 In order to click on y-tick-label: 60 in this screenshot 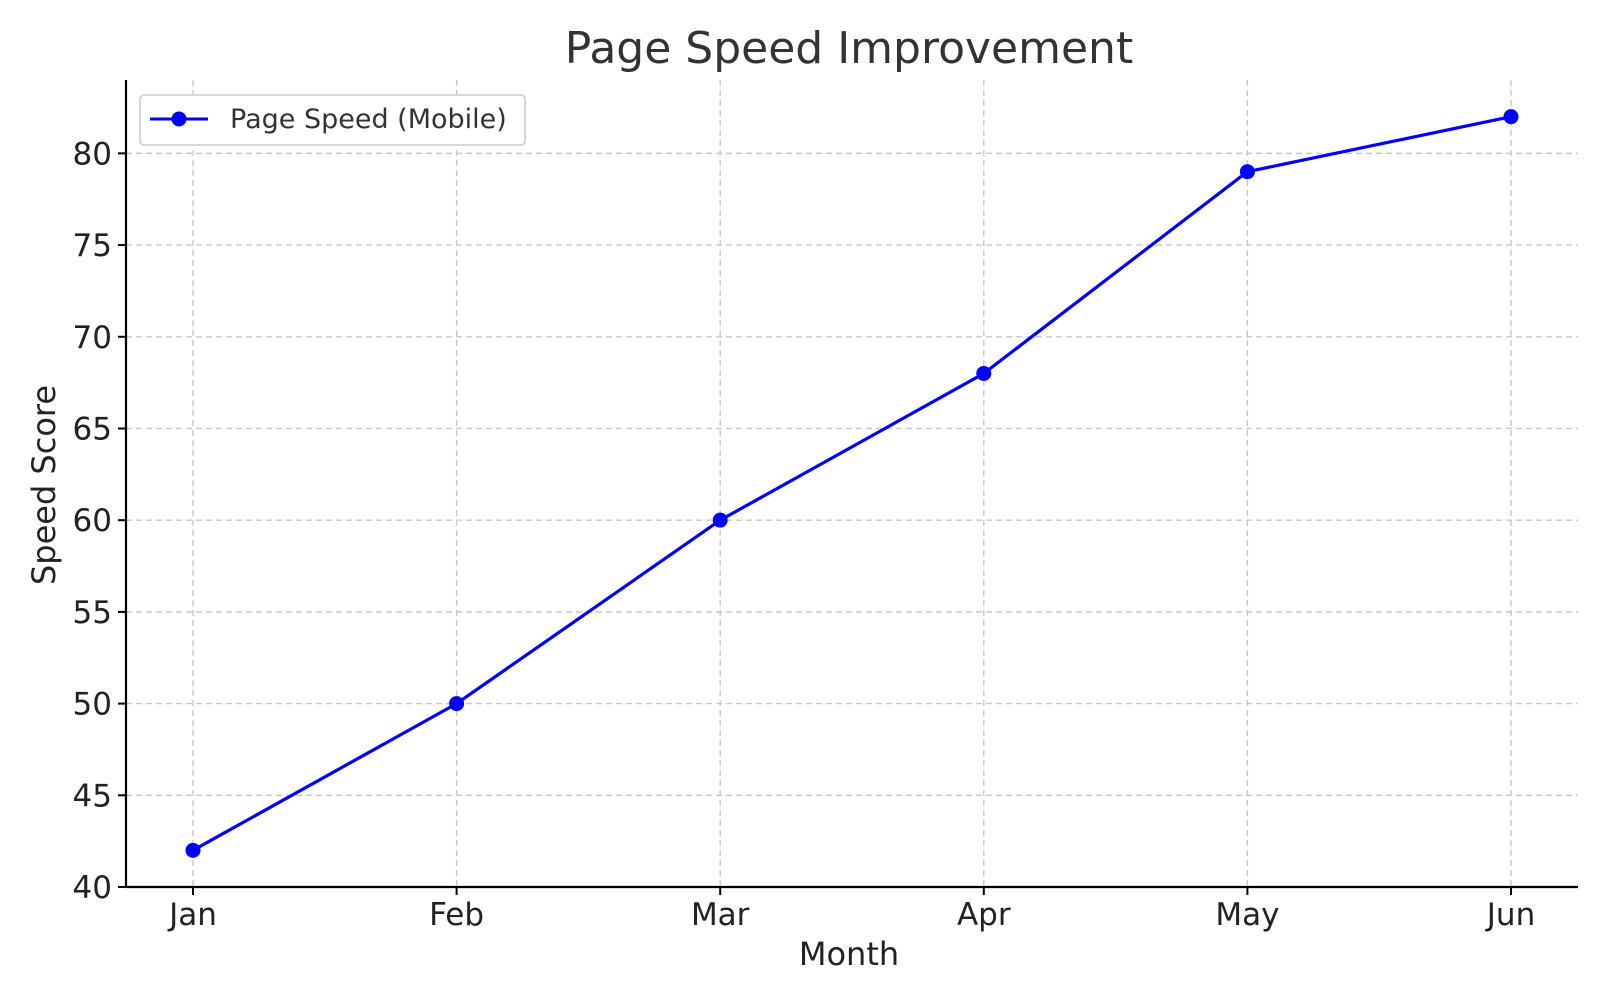, I will do `click(92, 521)`.